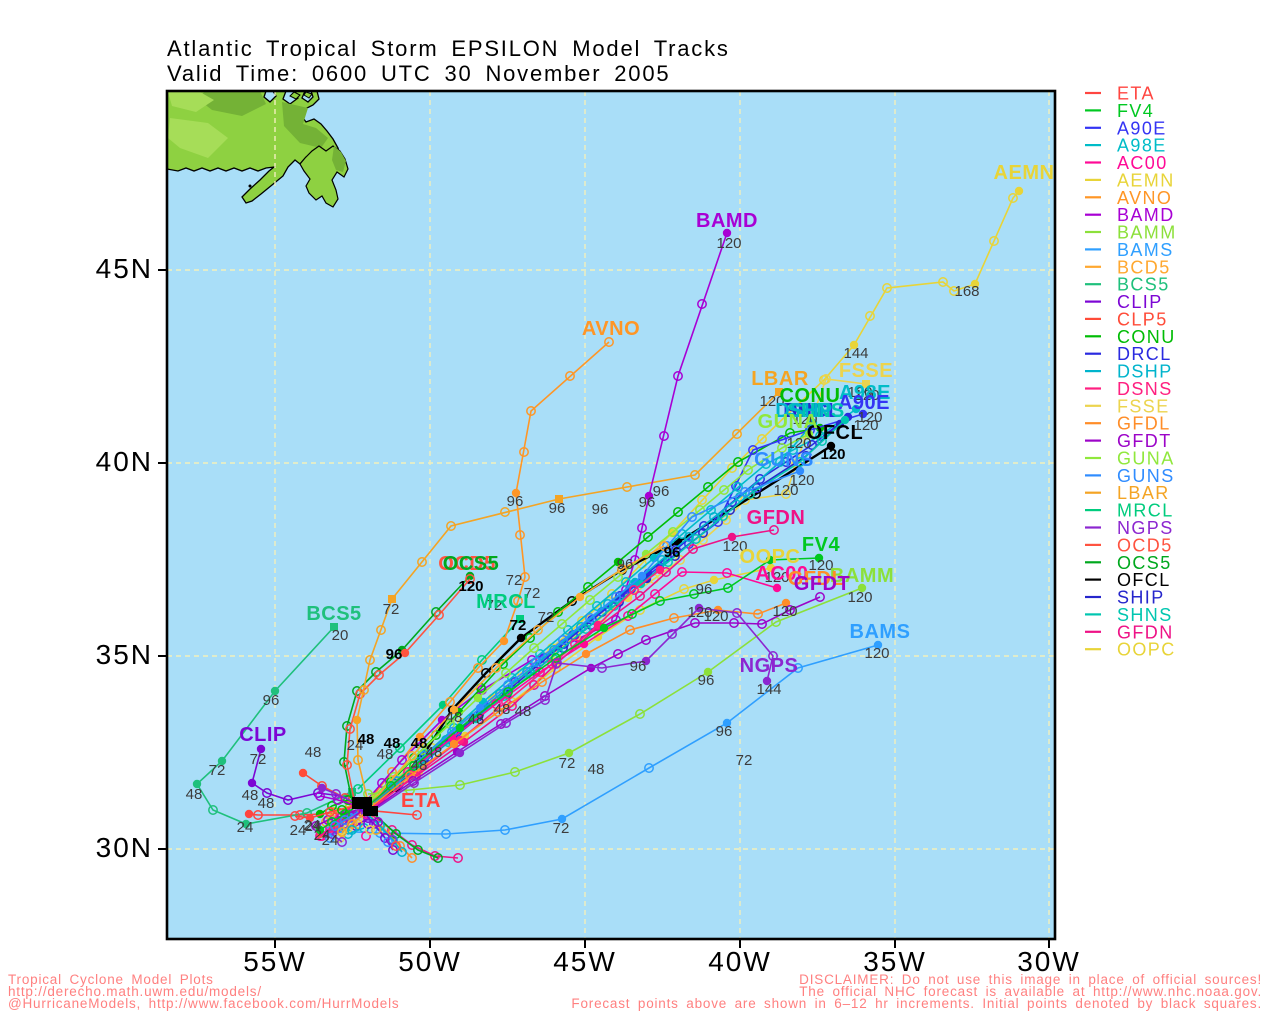  I want to click on svg-text: CLIP, so click(263, 735).